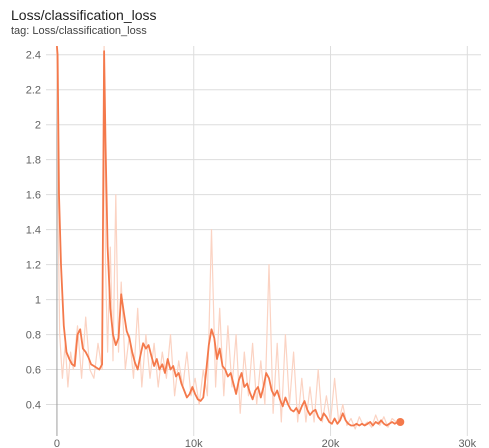  What do you see at coordinates (33, 56) in the screenshot?
I see `y-tick-label: 2.4` at bounding box center [33, 56].